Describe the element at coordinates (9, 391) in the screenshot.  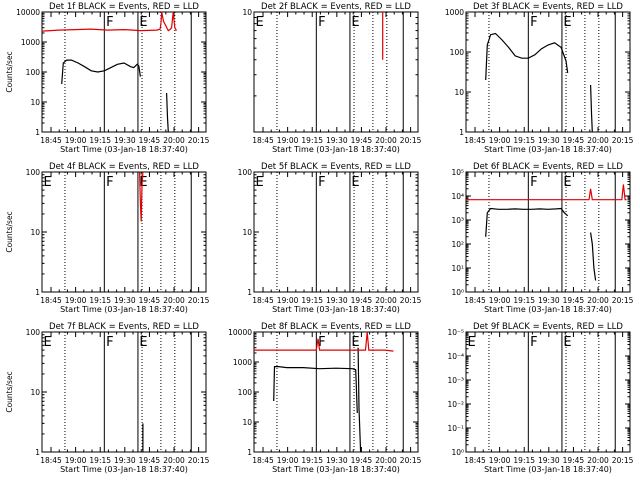
I see `y-axis-label: Counts/sec` at that location.